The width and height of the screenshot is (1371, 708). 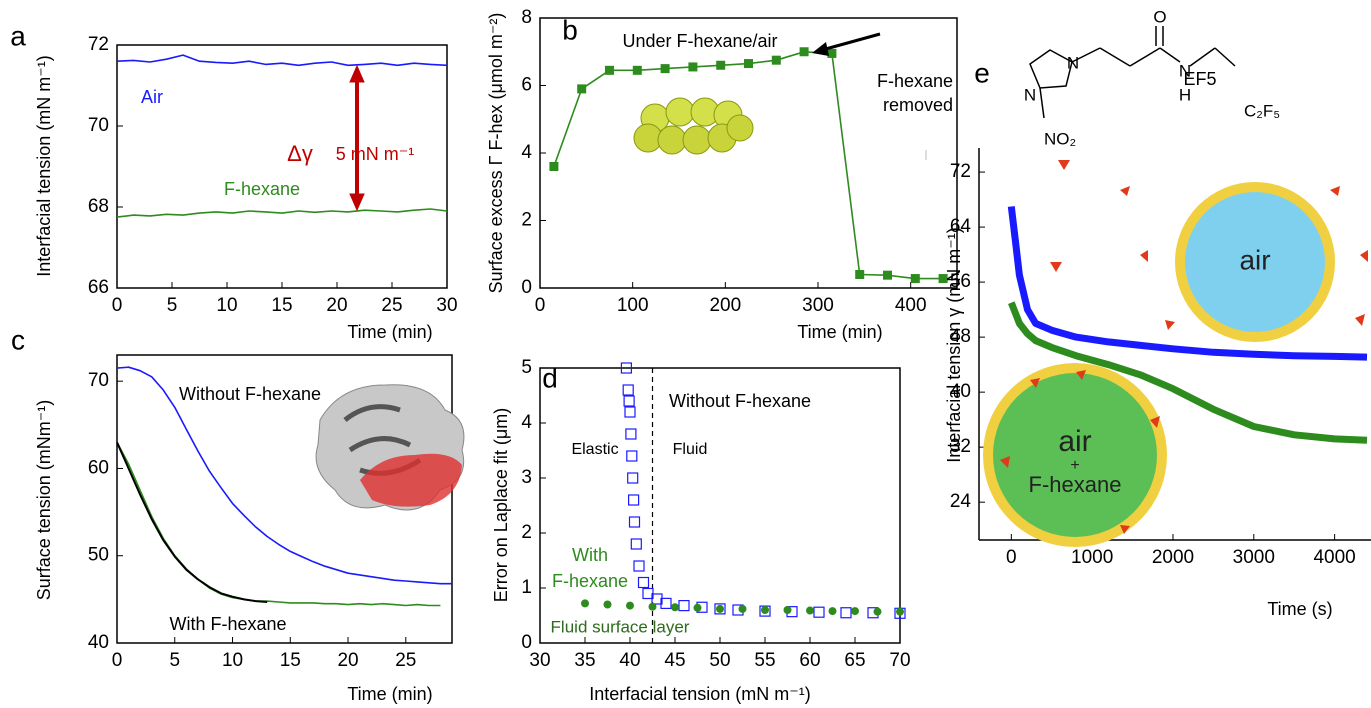 What do you see at coordinates (98, 44) in the screenshot?
I see `y-tick-label: 72` at bounding box center [98, 44].